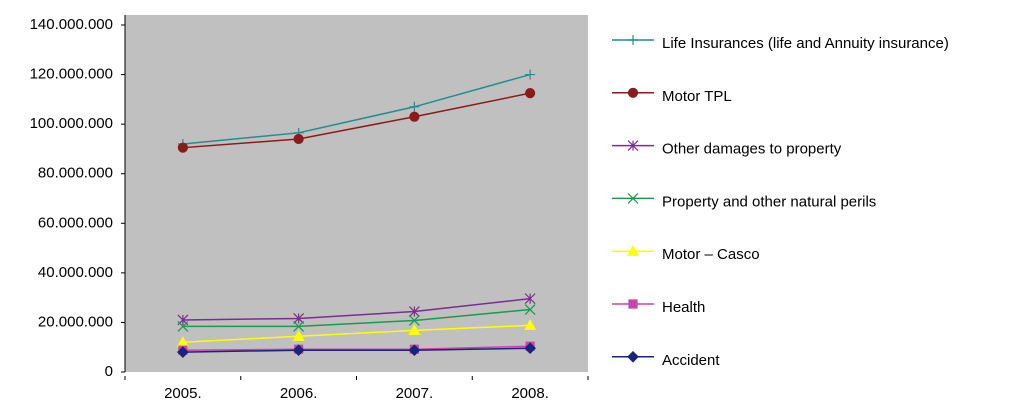 This screenshot has width=1024, height=406. Describe the element at coordinates (752, 149) in the screenshot. I see `legend-label: Other damages to property` at that location.